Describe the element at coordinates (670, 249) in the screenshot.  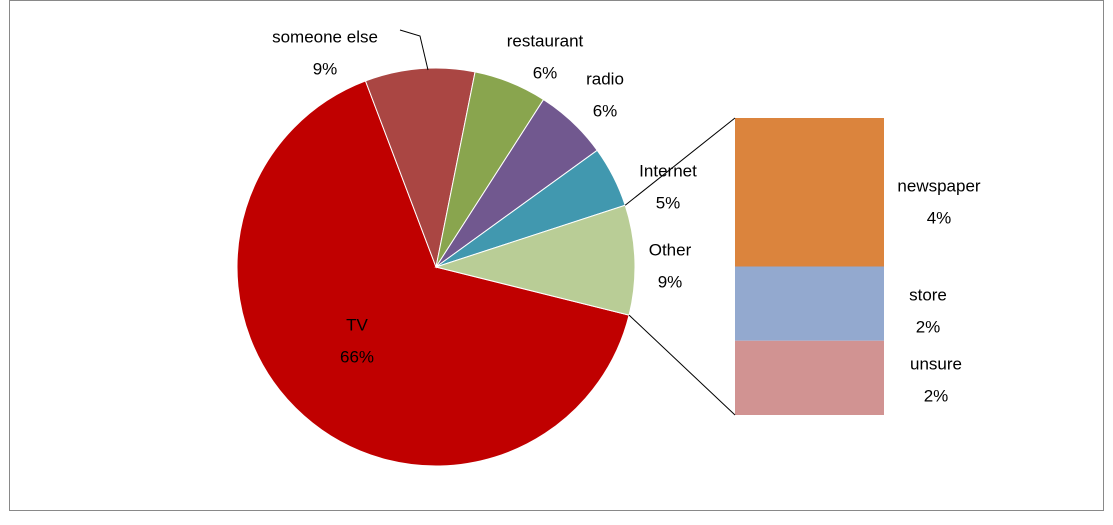
I see `slice-label: Other` at that location.